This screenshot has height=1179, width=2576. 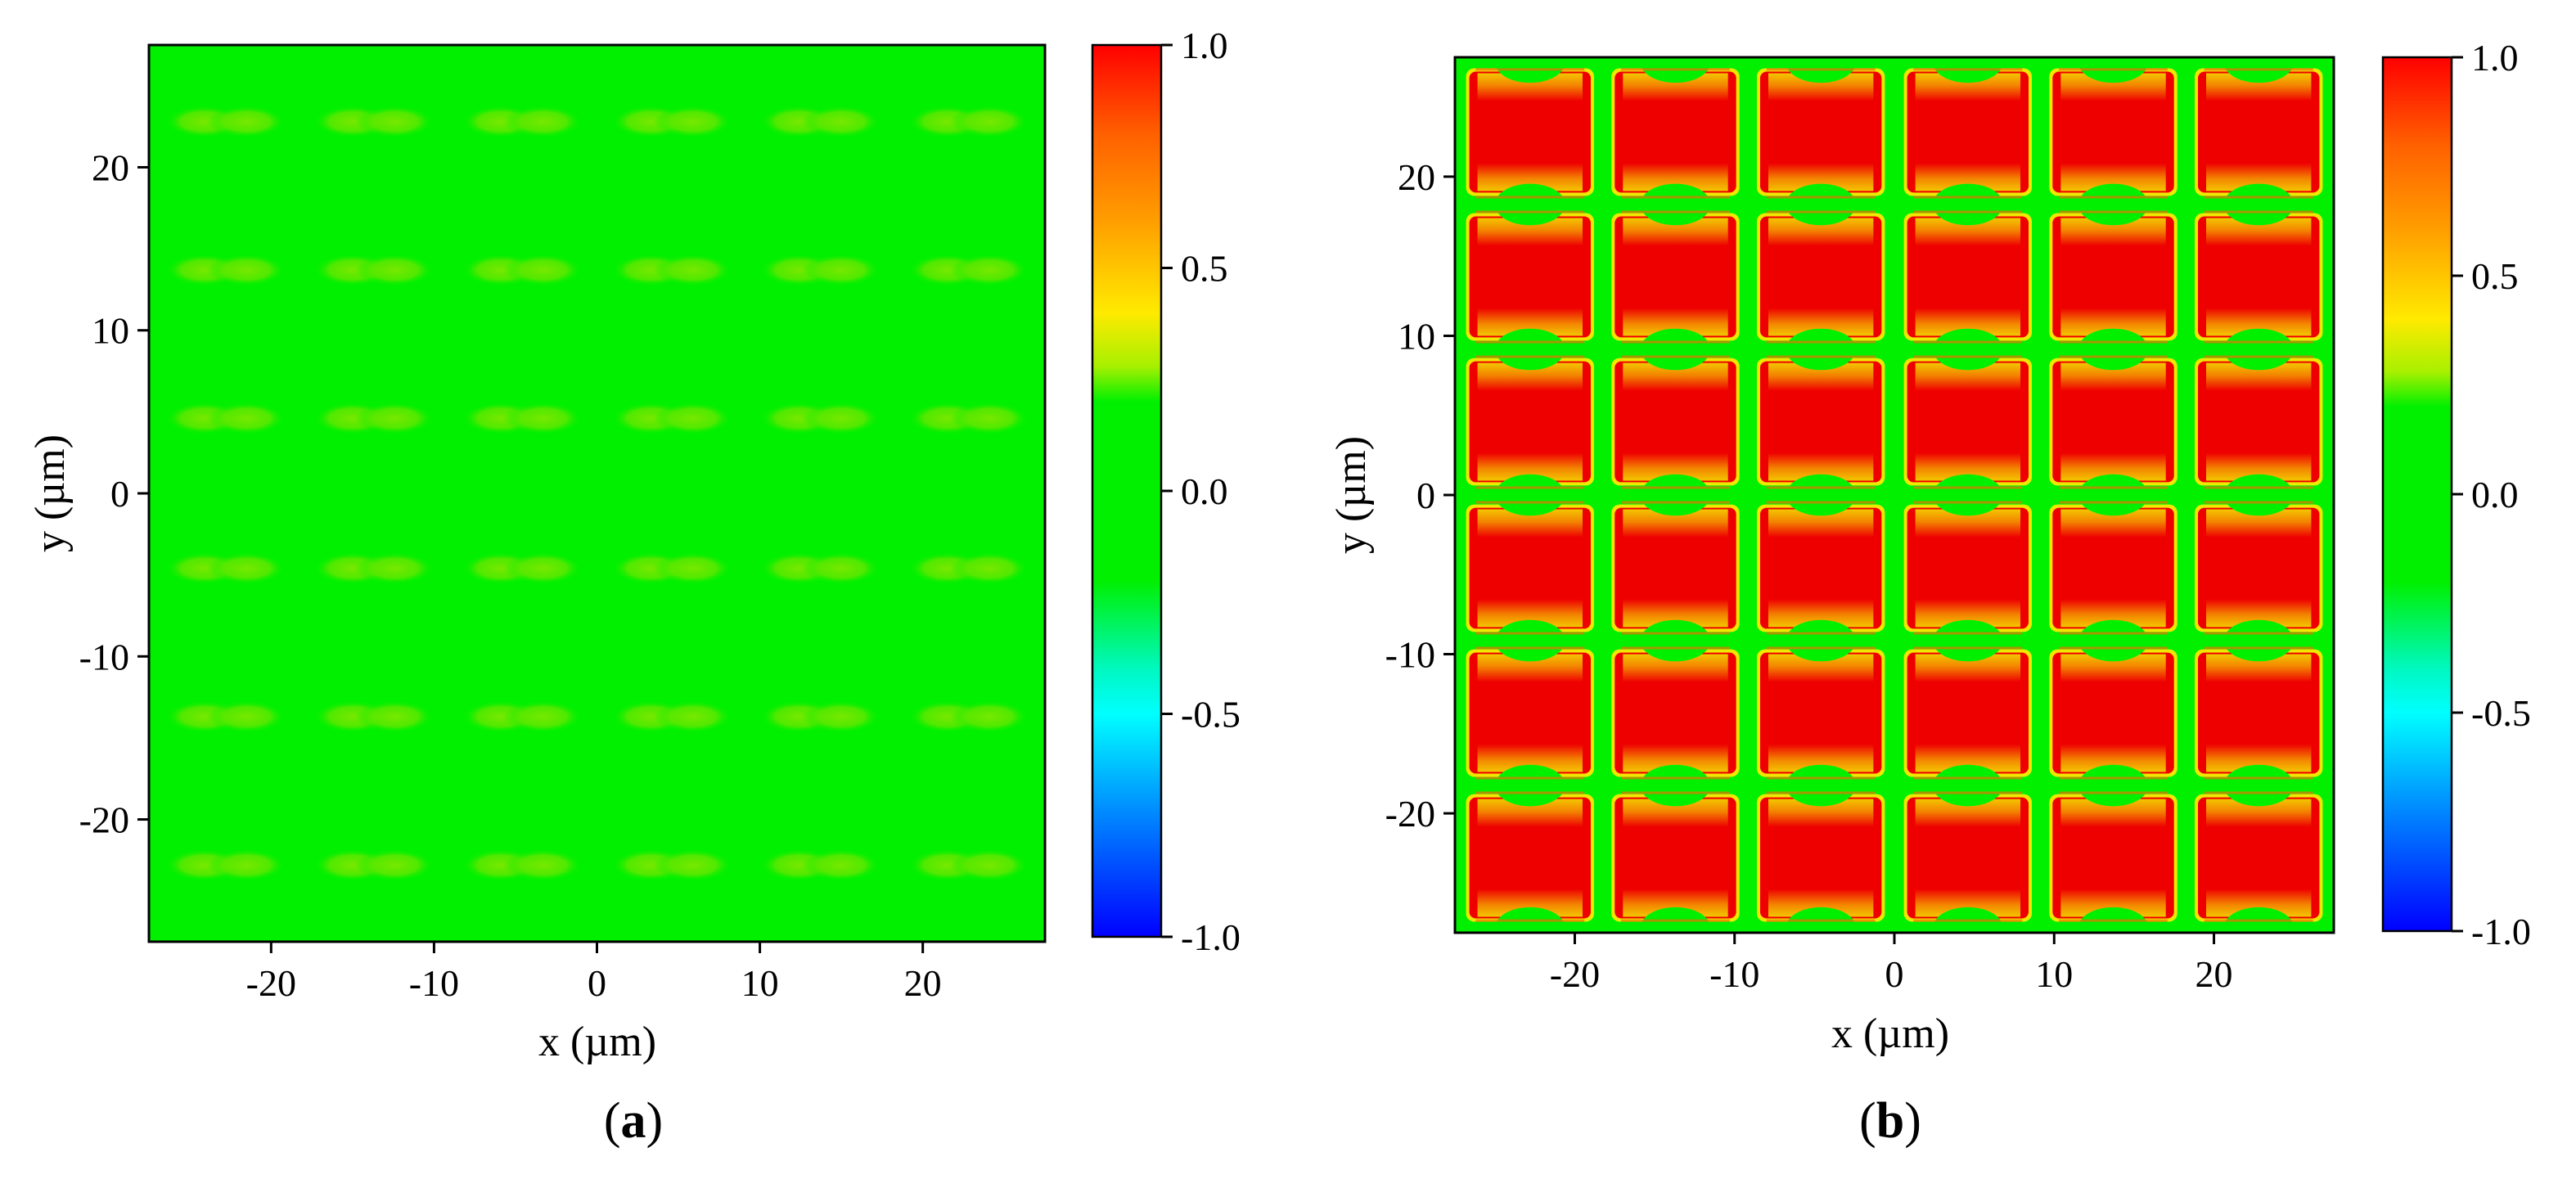 I want to click on panel-b-colorbar-tick-label: 1.0, so click(x=2495, y=58).